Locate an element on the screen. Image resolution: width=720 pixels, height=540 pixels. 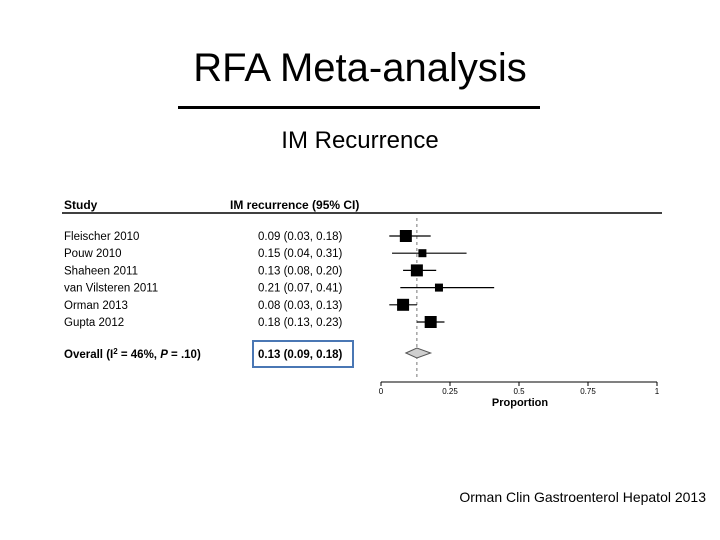
slide-subtitle: IM Recurrence is located at coordinates (360, 140).